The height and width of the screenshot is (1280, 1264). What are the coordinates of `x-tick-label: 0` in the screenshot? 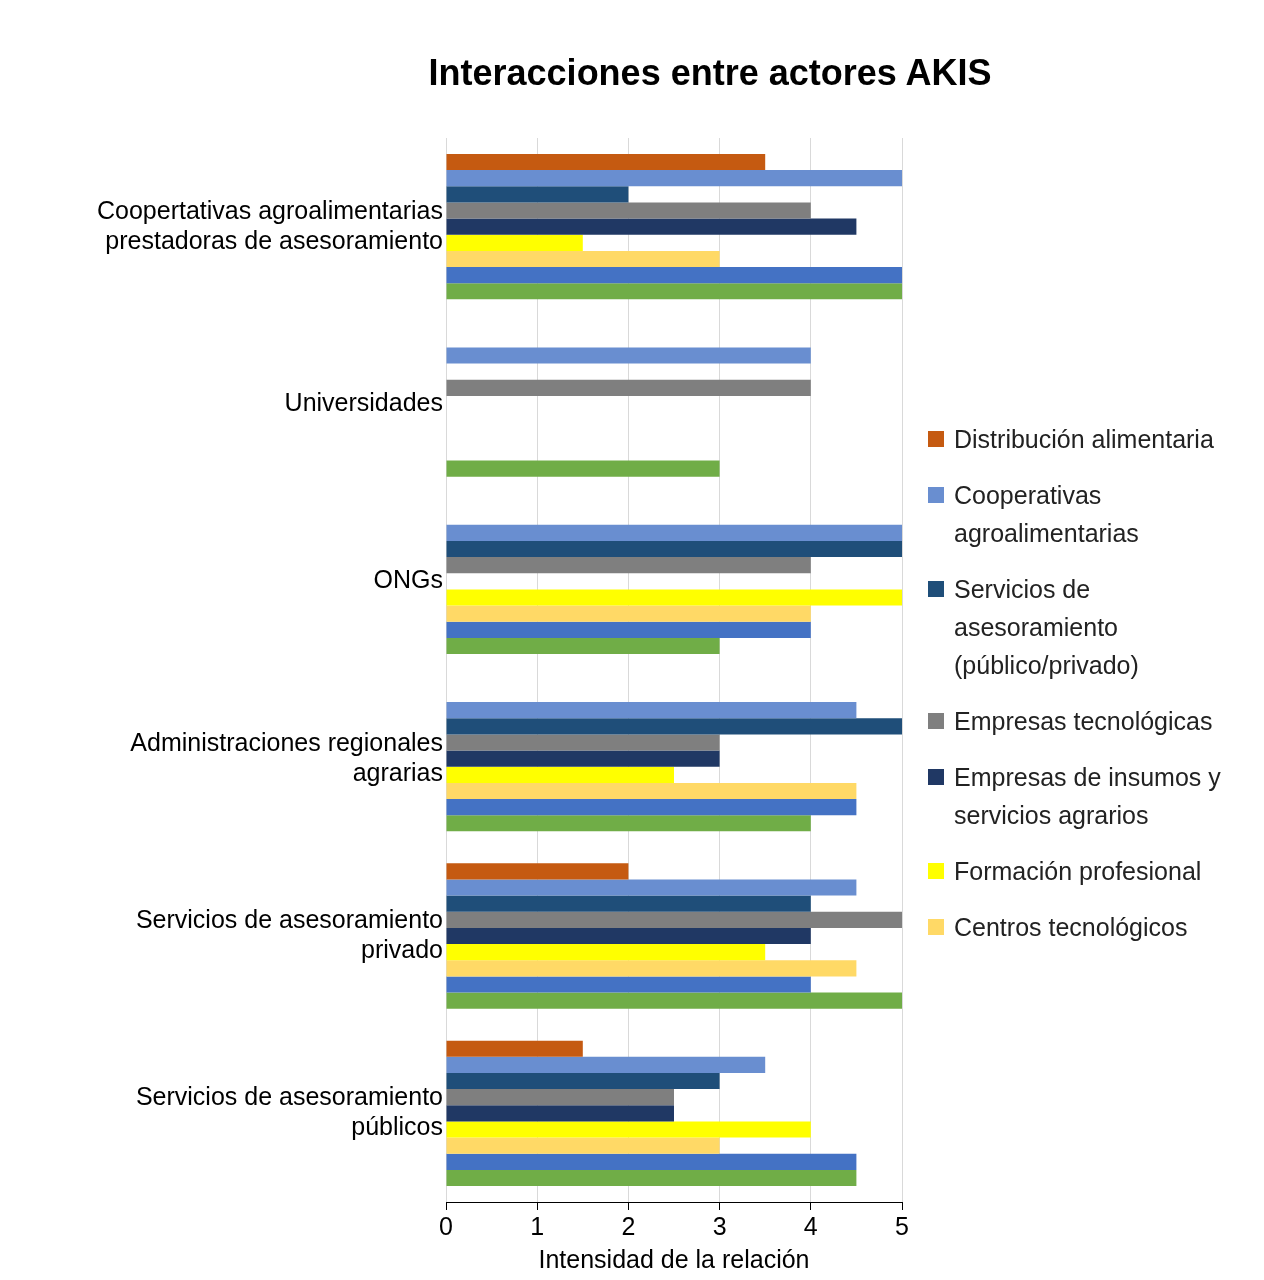 It's located at (446, 1225).